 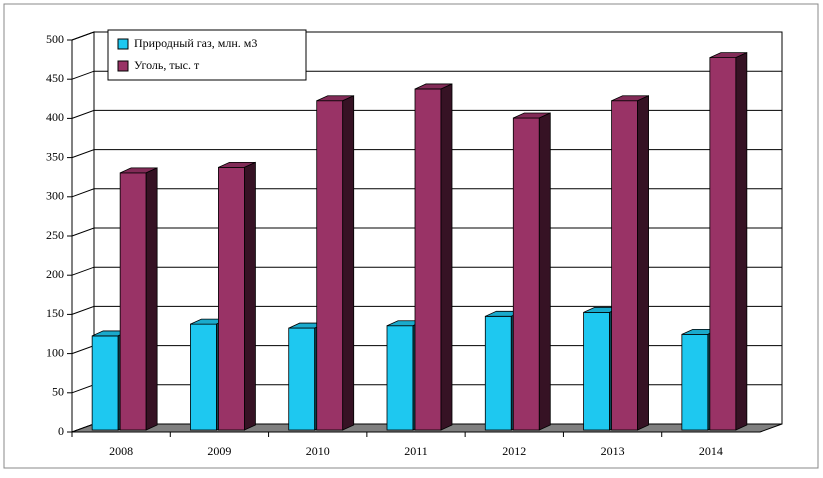 I want to click on x-tick-label: 2009, so click(x=219, y=451).